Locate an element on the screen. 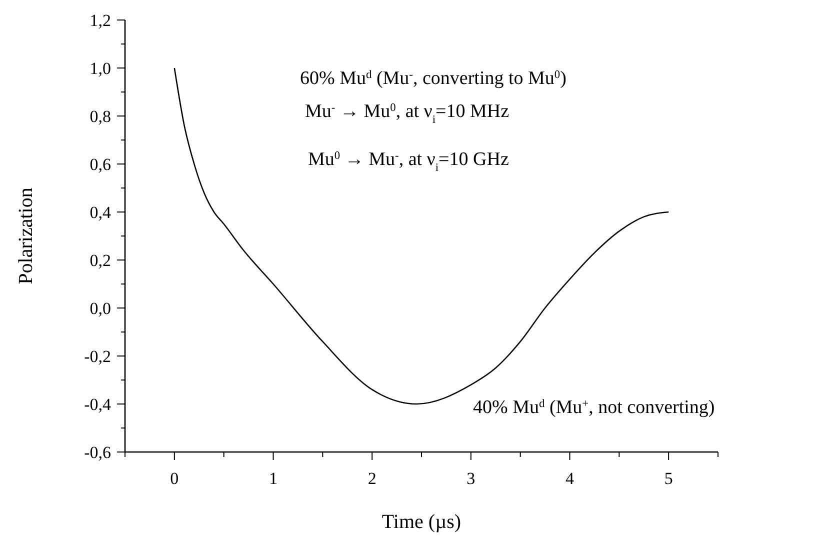  x-tick-label: 4 is located at coordinates (570, 478).